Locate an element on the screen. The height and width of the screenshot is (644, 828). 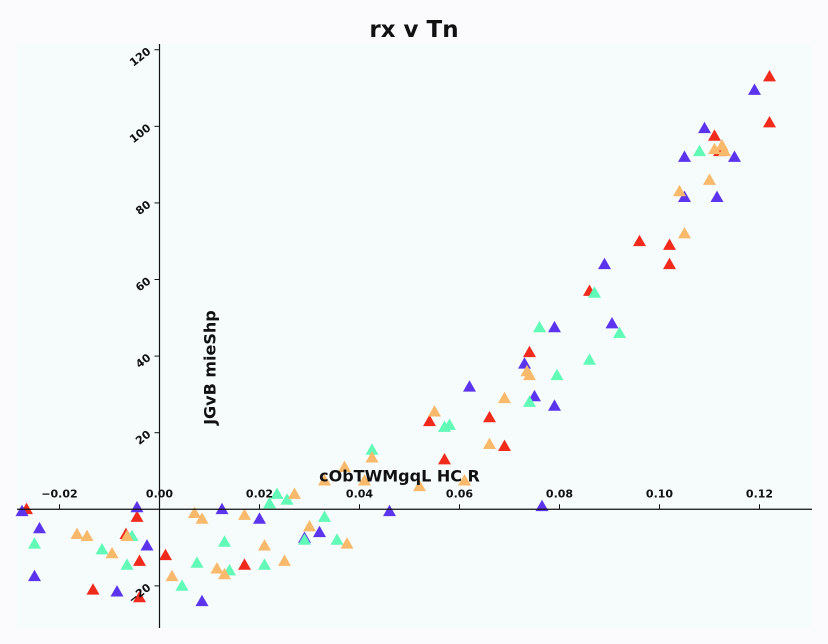
x-tick-label: 0.12 is located at coordinates (759, 493).